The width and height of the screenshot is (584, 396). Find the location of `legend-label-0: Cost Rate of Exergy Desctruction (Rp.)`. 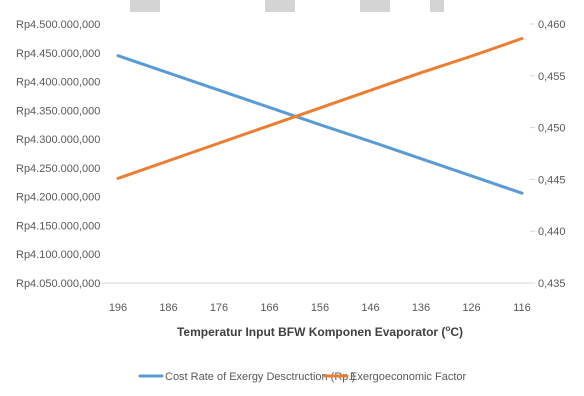

legend-label-0: Cost Rate of Exergy Desctruction (Rp.) is located at coordinates (260, 377).